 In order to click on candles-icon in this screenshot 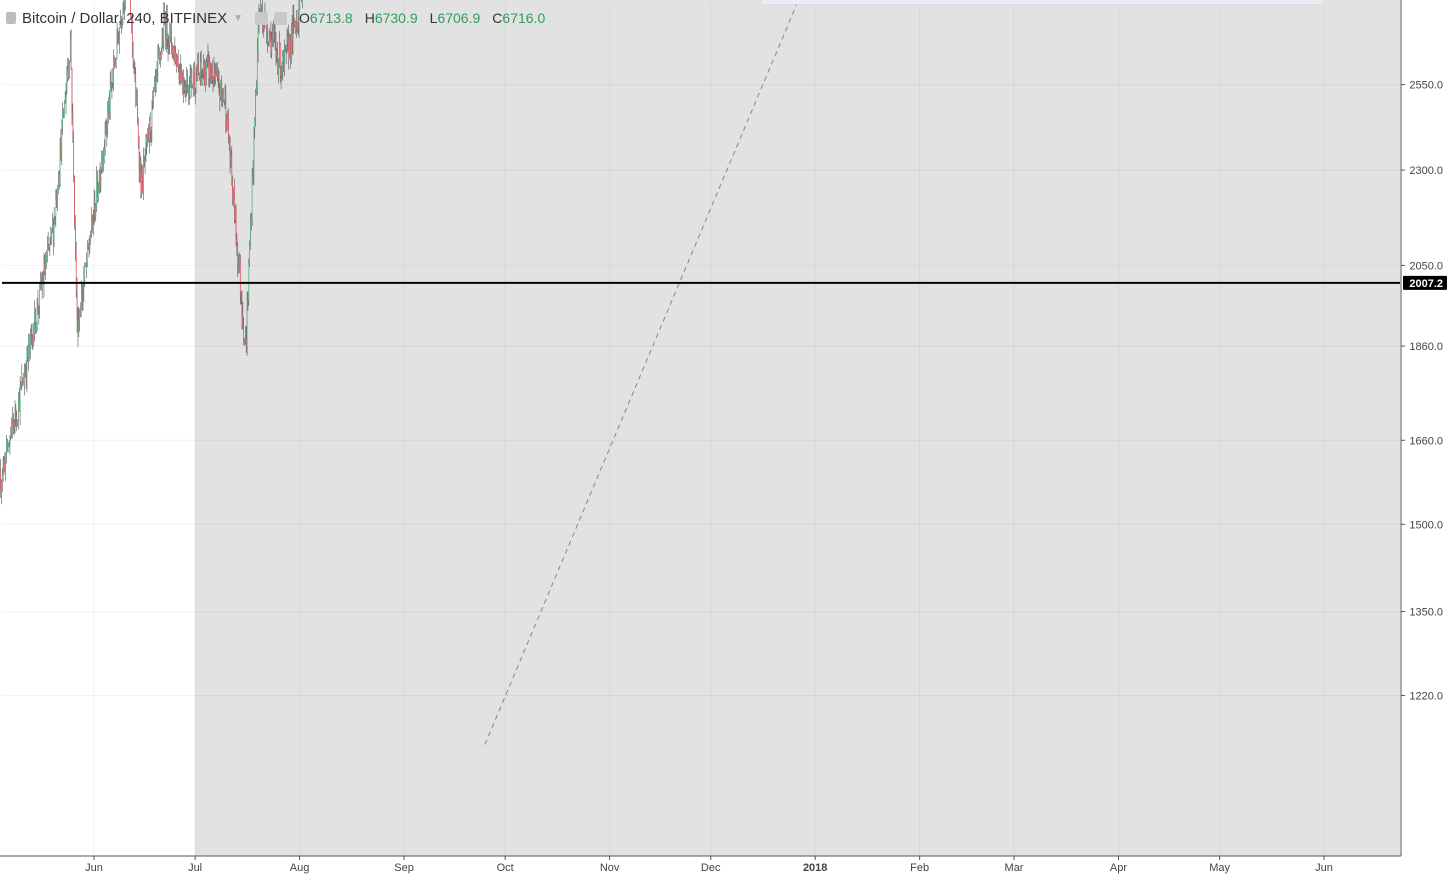, I will do `click(11, 18)`.